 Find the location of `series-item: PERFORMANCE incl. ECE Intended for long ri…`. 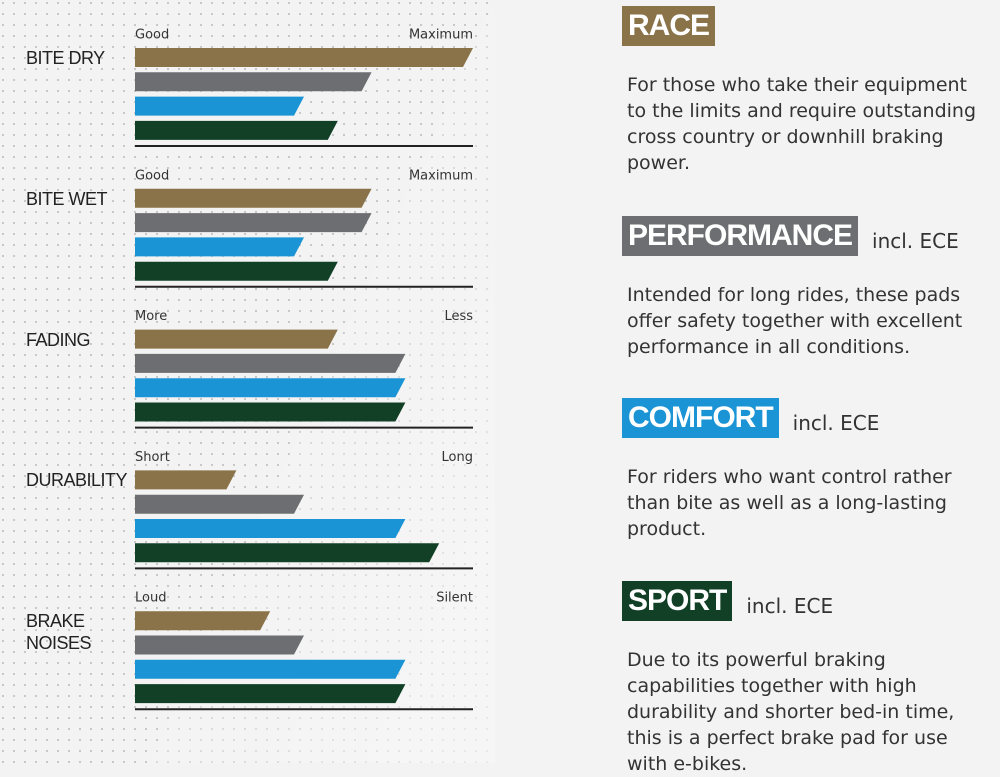

series-item: PERFORMANCE incl. ECE Intended for long ri… is located at coordinates (807, 288).